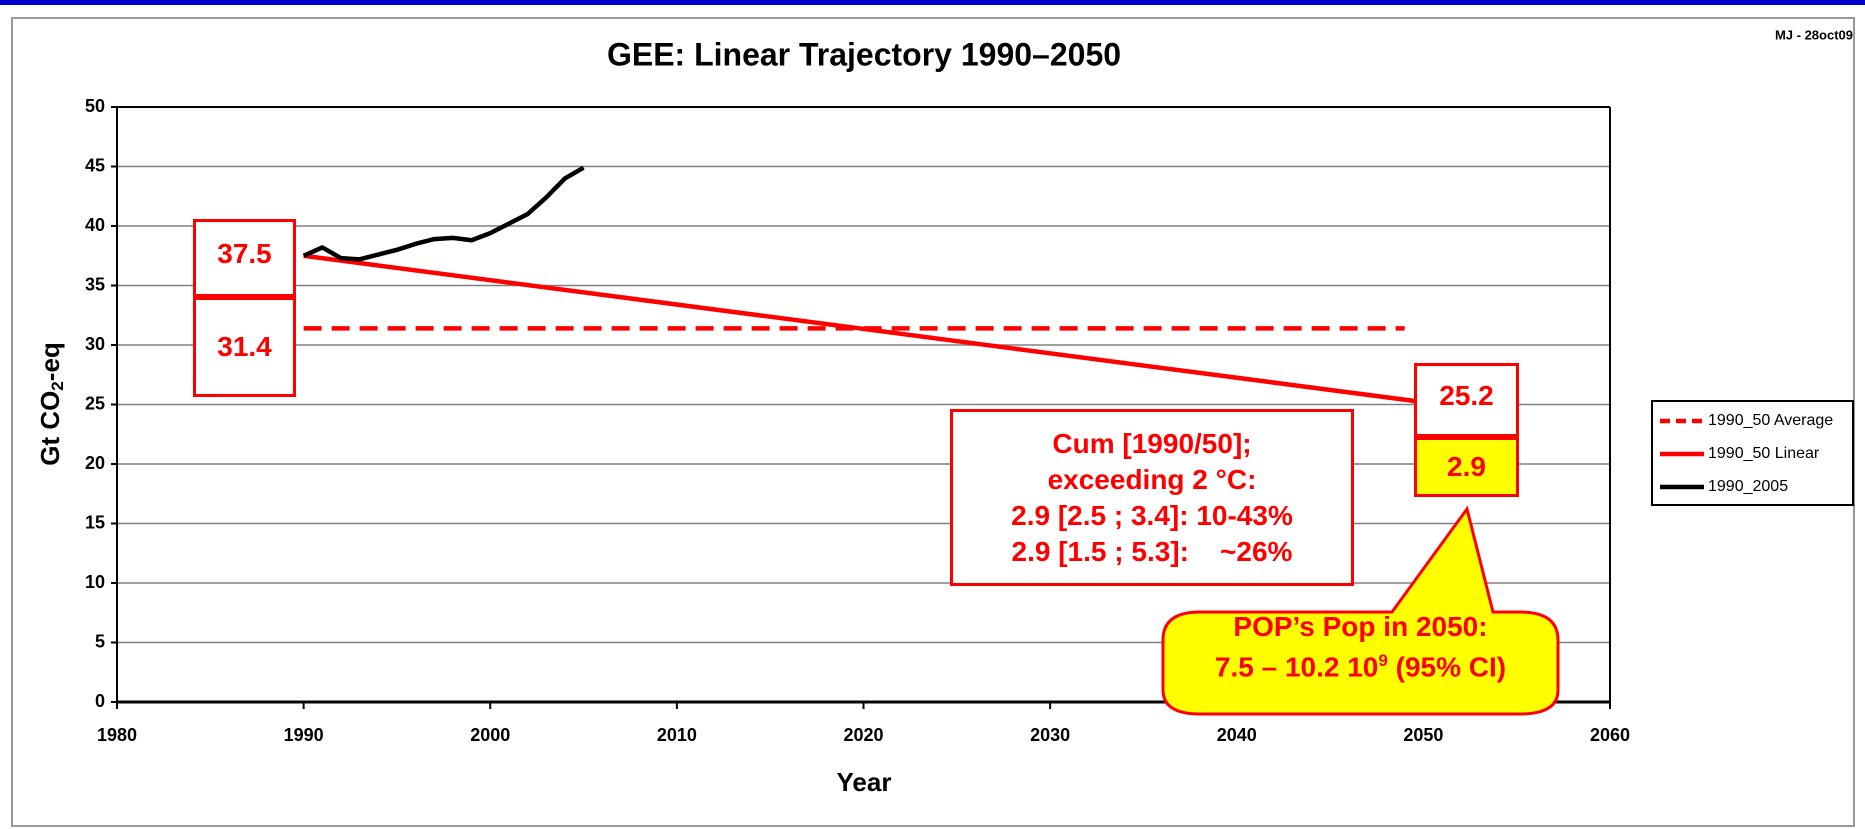 The height and width of the screenshot is (829, 1865). Describe the element at coordinates (1383, 660) in the screenshot. I see `callout-sup: 9` at that location.